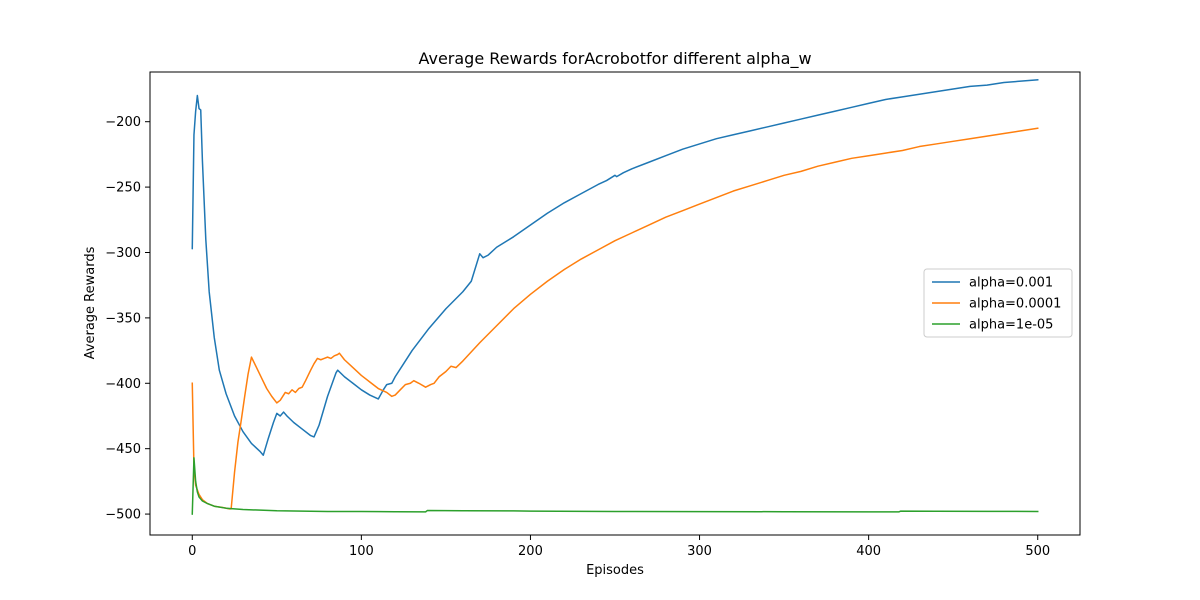 The width and height of the screenshot is (1200, 600). Describe the element at coordinates (123, 449) in the screenshot. I see `y-tick-label: −450` at that location.